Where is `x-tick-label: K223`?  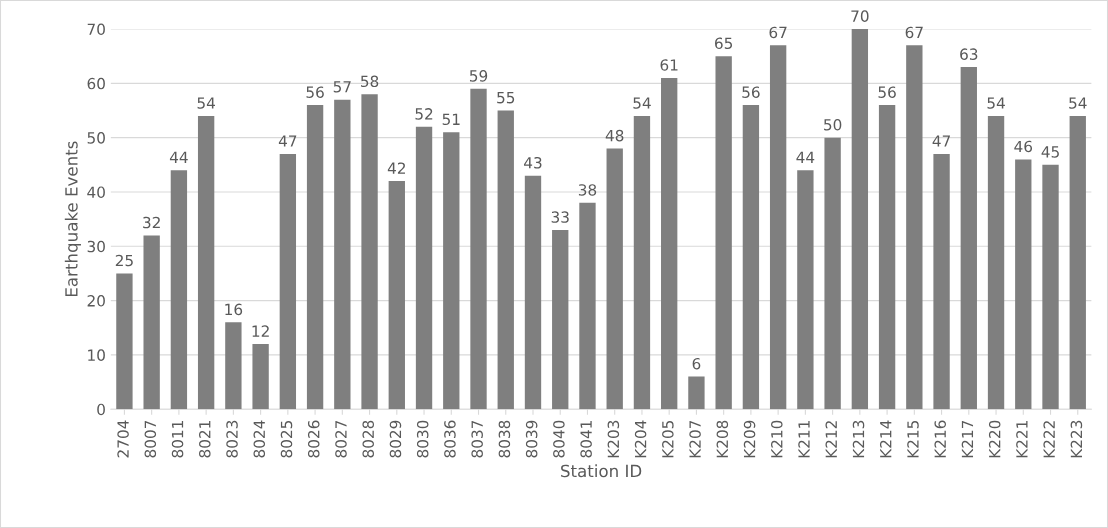
x-tick-label: K223 is located at coordinates (1076, 439).